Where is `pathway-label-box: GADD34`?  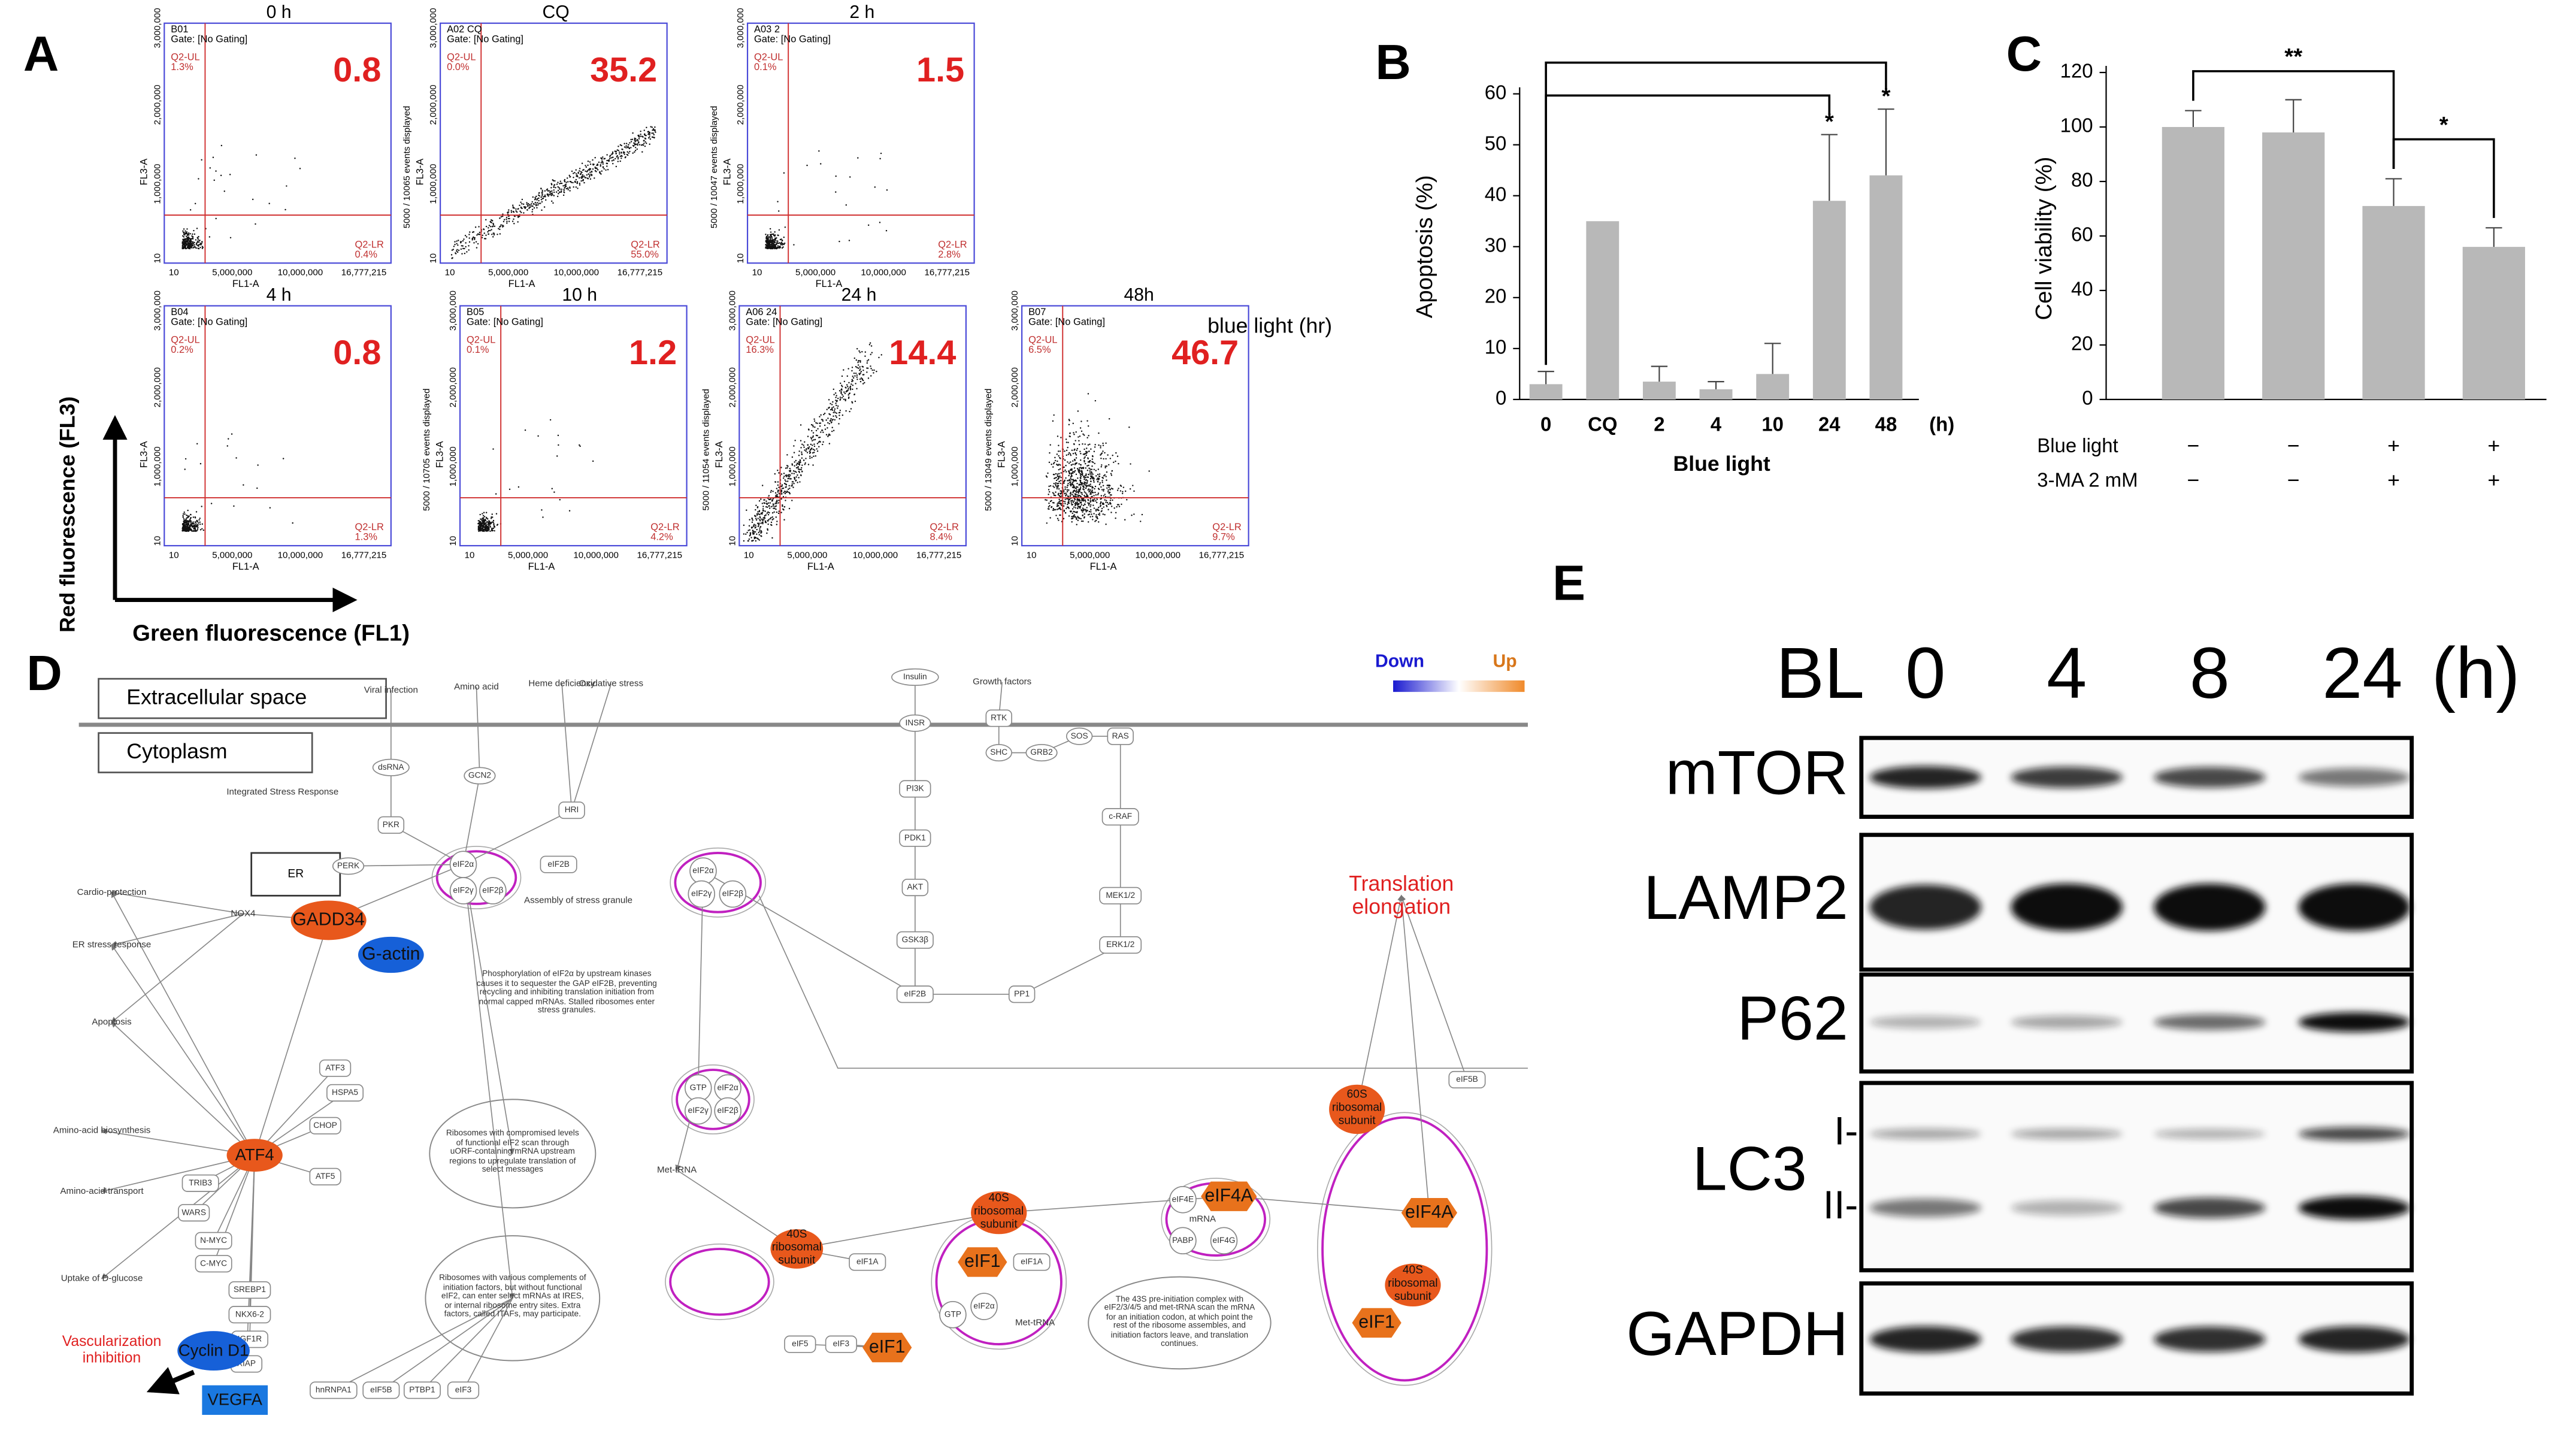
pathway-label-box: GADD34 is located at coordinates (328, 920).